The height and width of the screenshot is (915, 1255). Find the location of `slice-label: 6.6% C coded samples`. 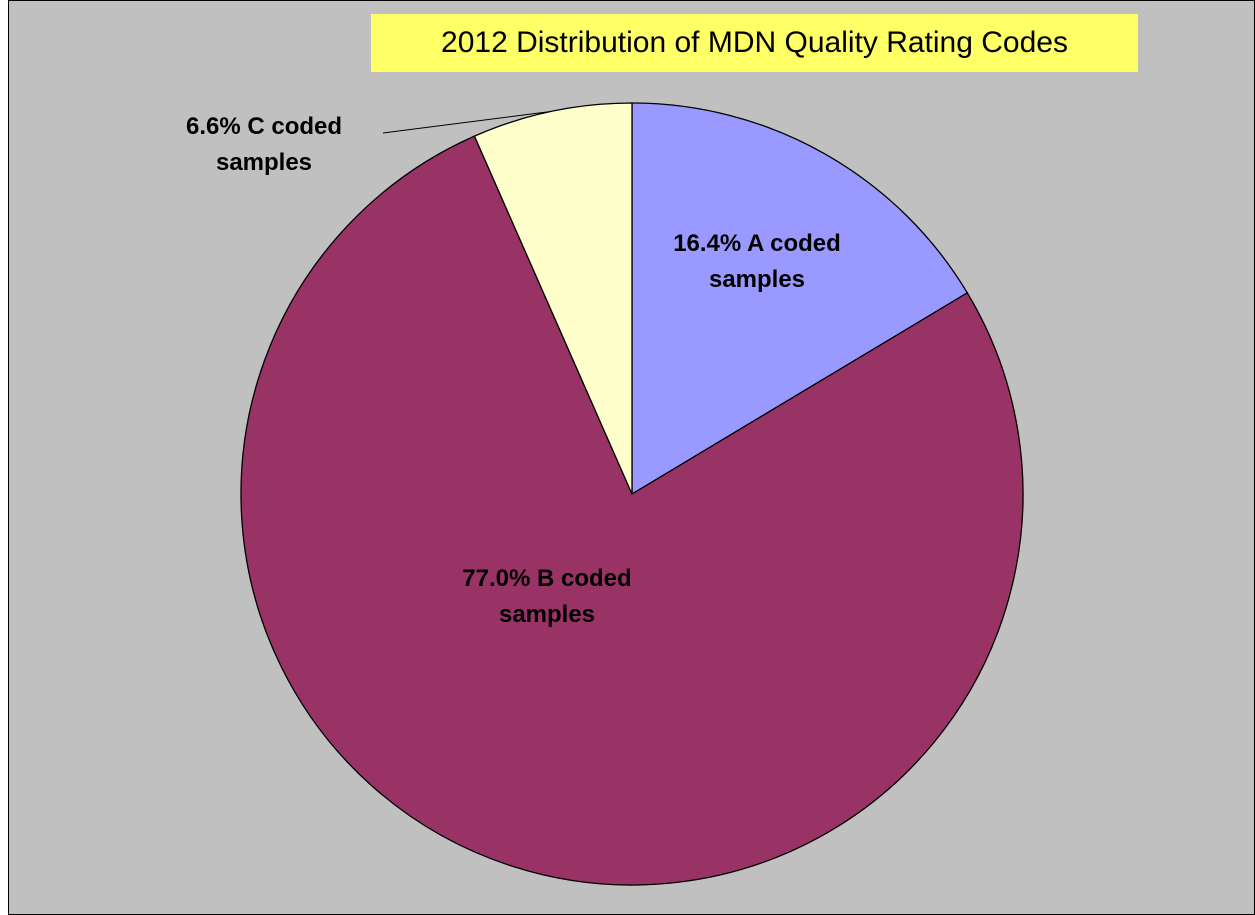

slice-label: 6.6% C coded samples is located at coordinates (264, 144).